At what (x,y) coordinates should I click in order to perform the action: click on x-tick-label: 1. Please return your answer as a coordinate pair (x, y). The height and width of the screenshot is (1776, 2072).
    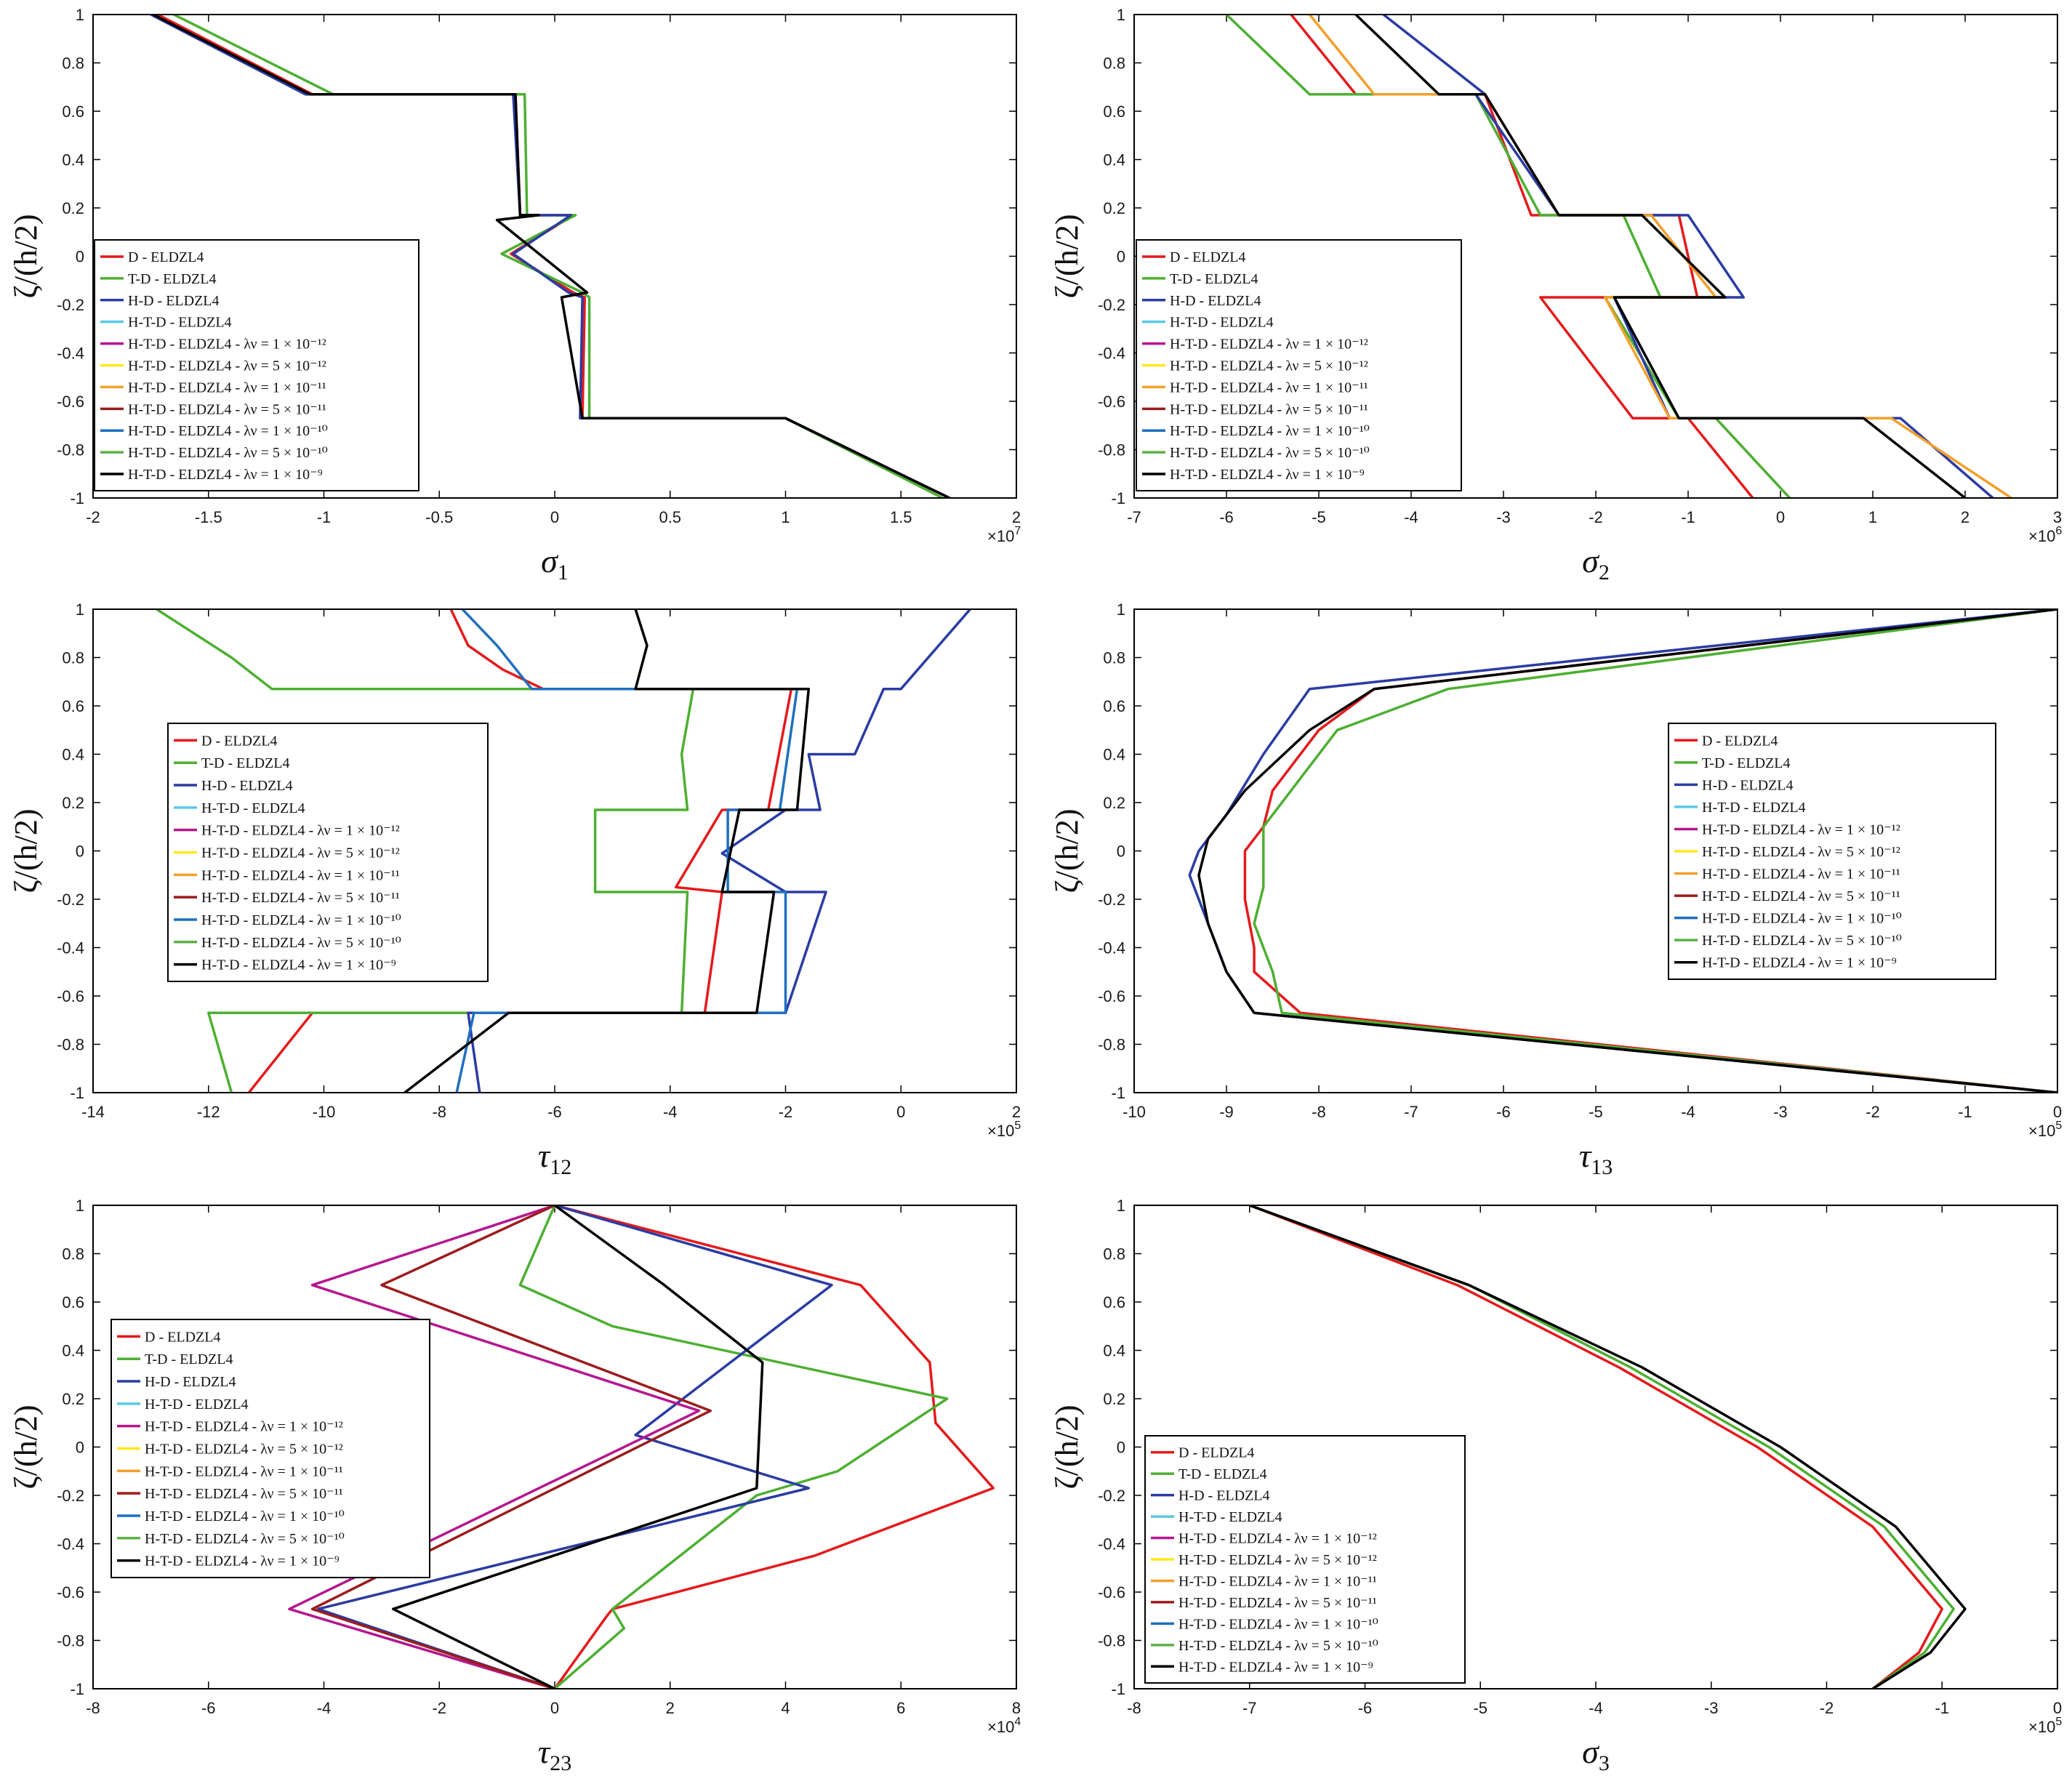
    Looking at the image, I should click on (1872, 517).